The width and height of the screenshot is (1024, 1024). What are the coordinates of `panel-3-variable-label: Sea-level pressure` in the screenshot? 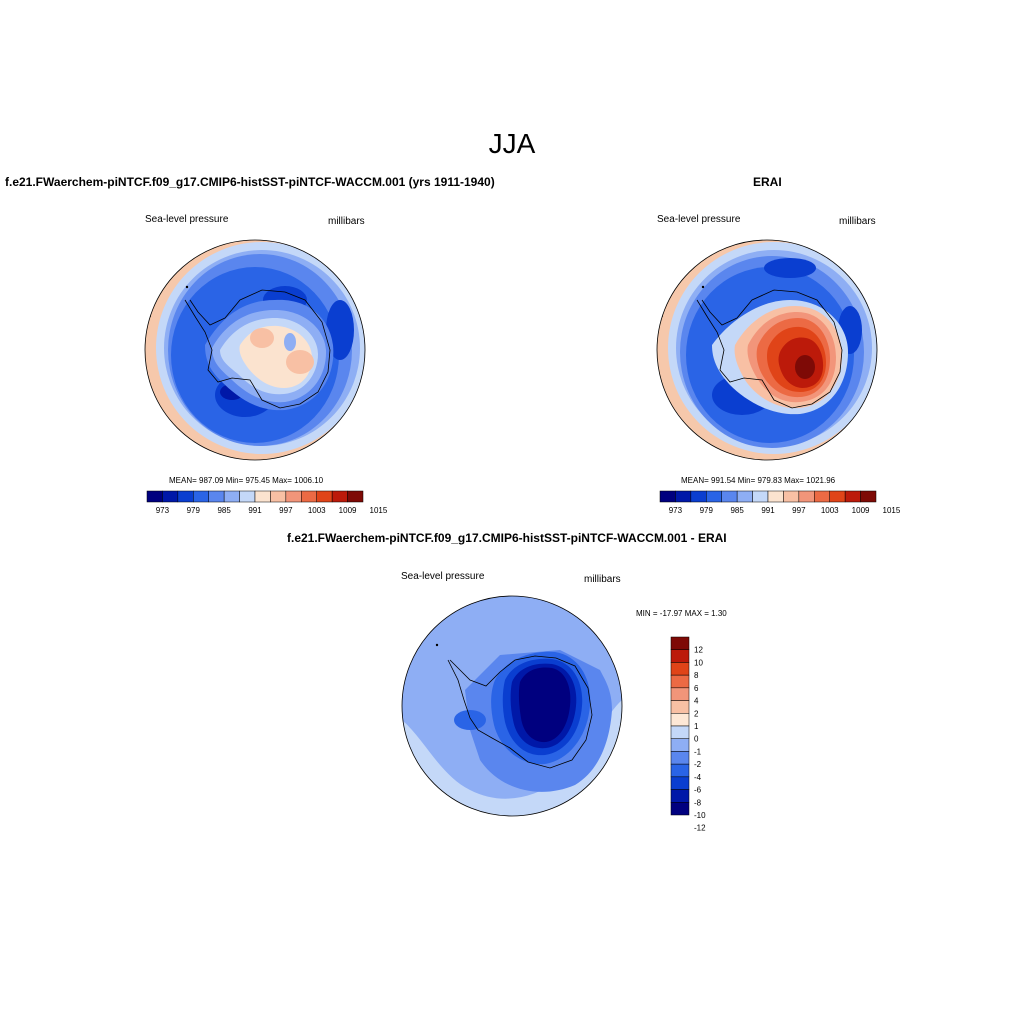 It's located at (443, 576).